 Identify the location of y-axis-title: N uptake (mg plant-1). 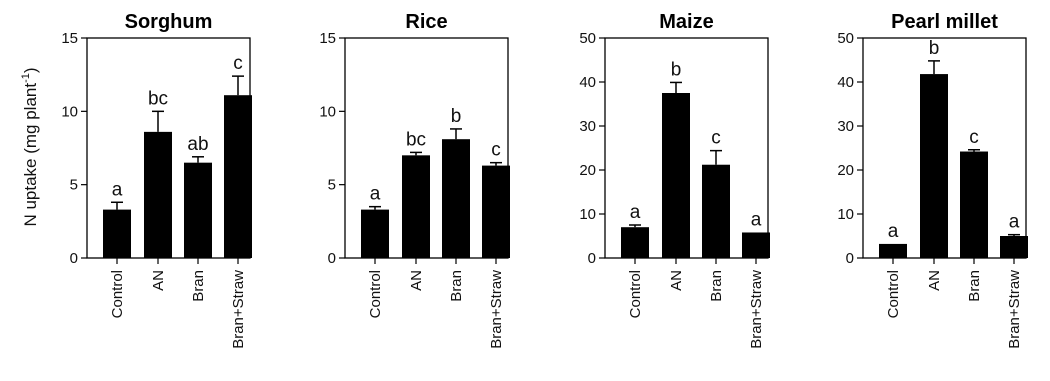
(30, 146).